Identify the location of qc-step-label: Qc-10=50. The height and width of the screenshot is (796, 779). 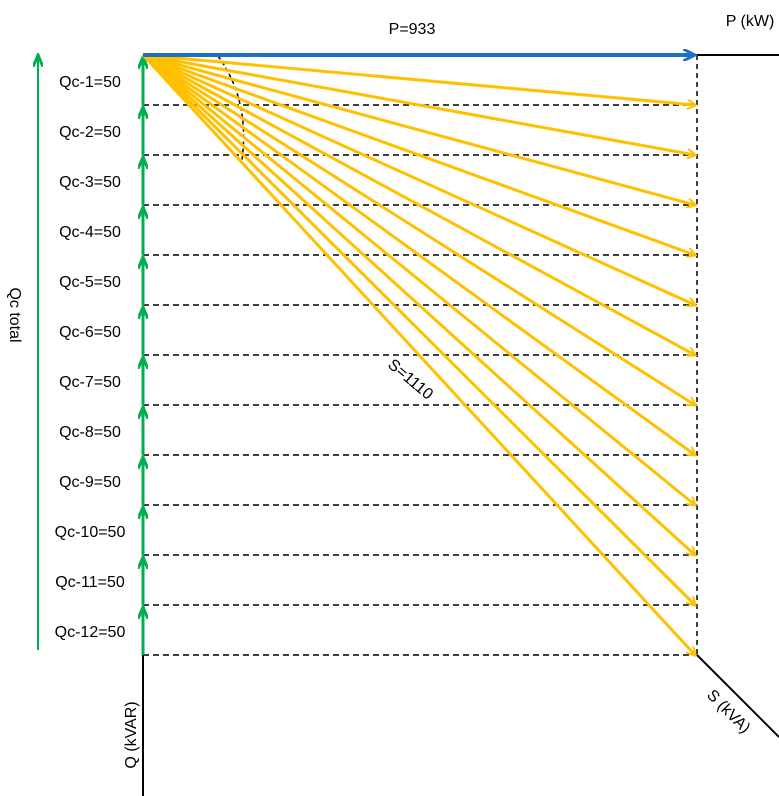
(90, 532).